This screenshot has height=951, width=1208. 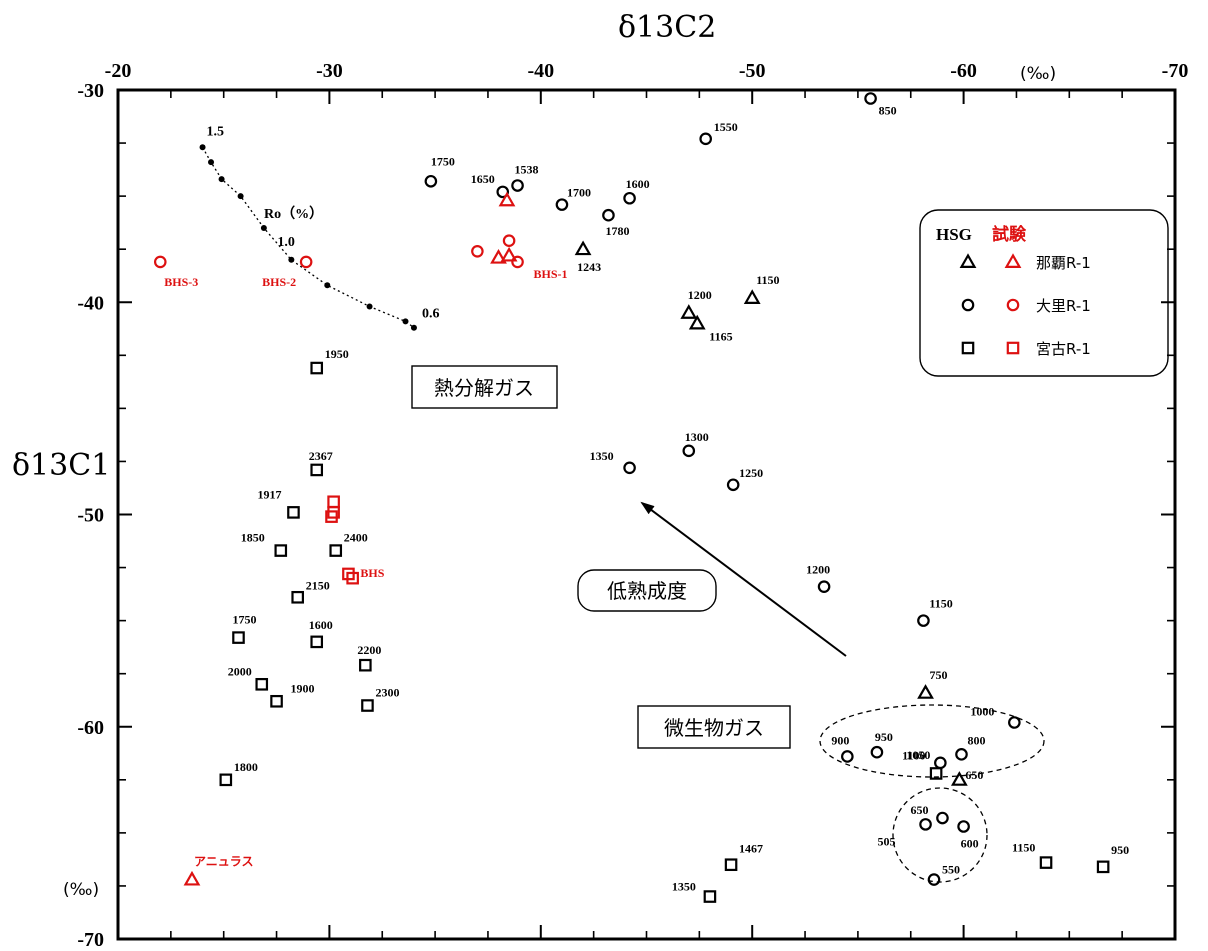 What do you see at coordinates (118, 71) in the screenshot?
I see `x-tick-label: -20` at bounding box center [118, 71].